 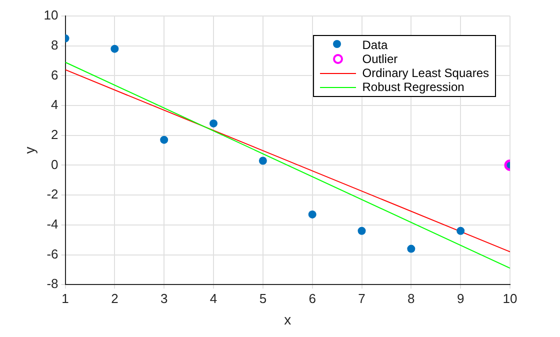 What do you see at coordinates (54, 44) in the screenshot?
I see `y-tick-label: 8` at bounding box center [54, 44].